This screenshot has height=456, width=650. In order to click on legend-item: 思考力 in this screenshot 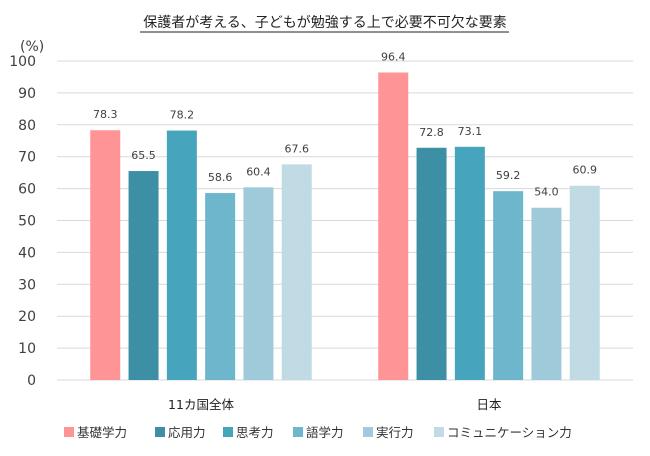, I will do `click(248, 432)`.